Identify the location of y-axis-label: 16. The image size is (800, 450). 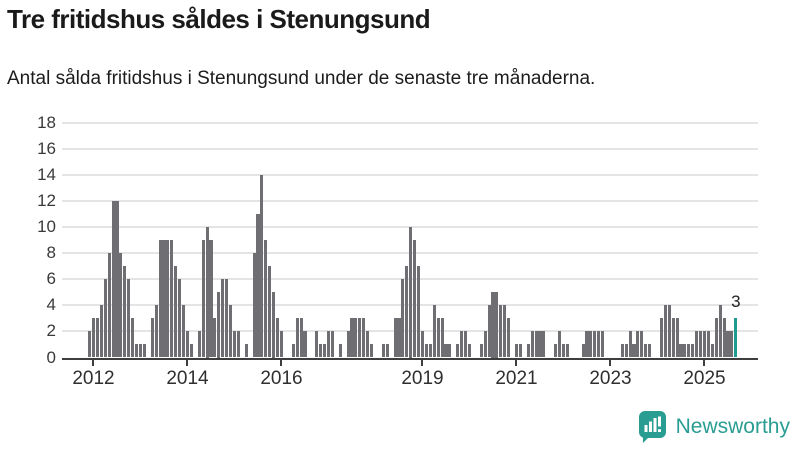
(46, 148).